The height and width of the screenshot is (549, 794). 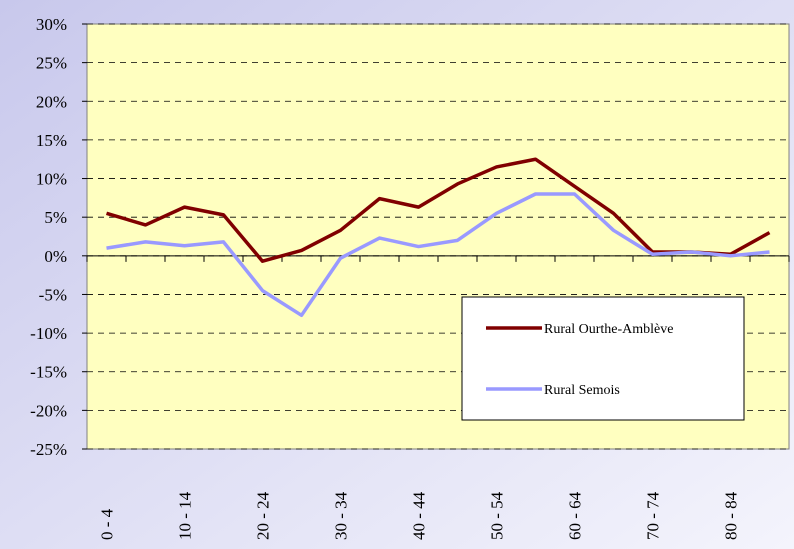 What do you see at coordinates (731, 515) in the screenshot?
I see `x-tick-label: 80 - 84` at bounding box center [731, 515].